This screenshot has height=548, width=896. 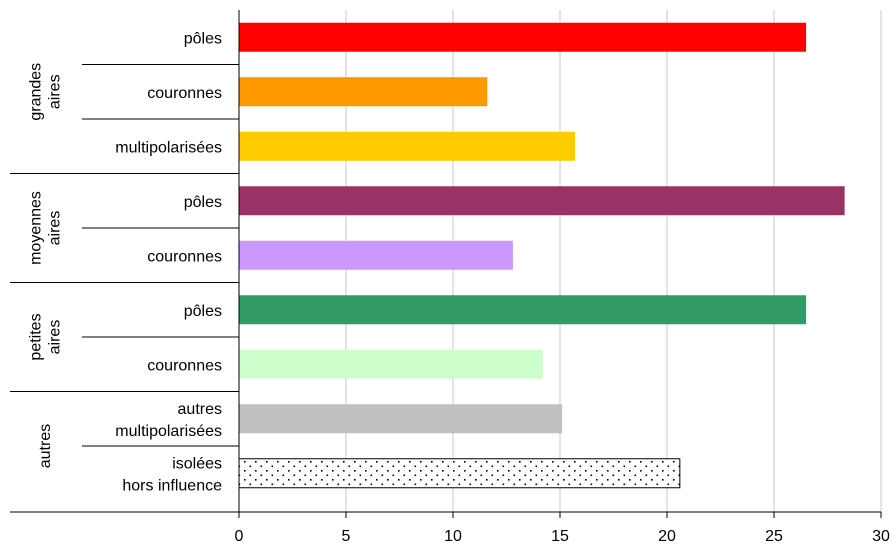 I want to click on x-tick-label-30: 30, so click(x=881, y=536).